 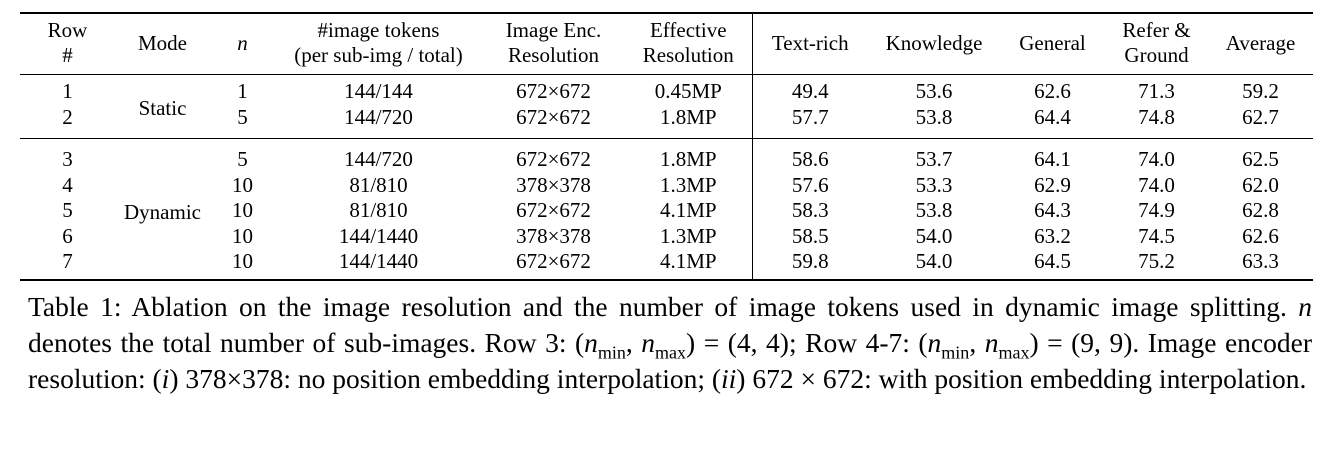 I want to click on cell-text: 81/810, so click(x=378, y=184).